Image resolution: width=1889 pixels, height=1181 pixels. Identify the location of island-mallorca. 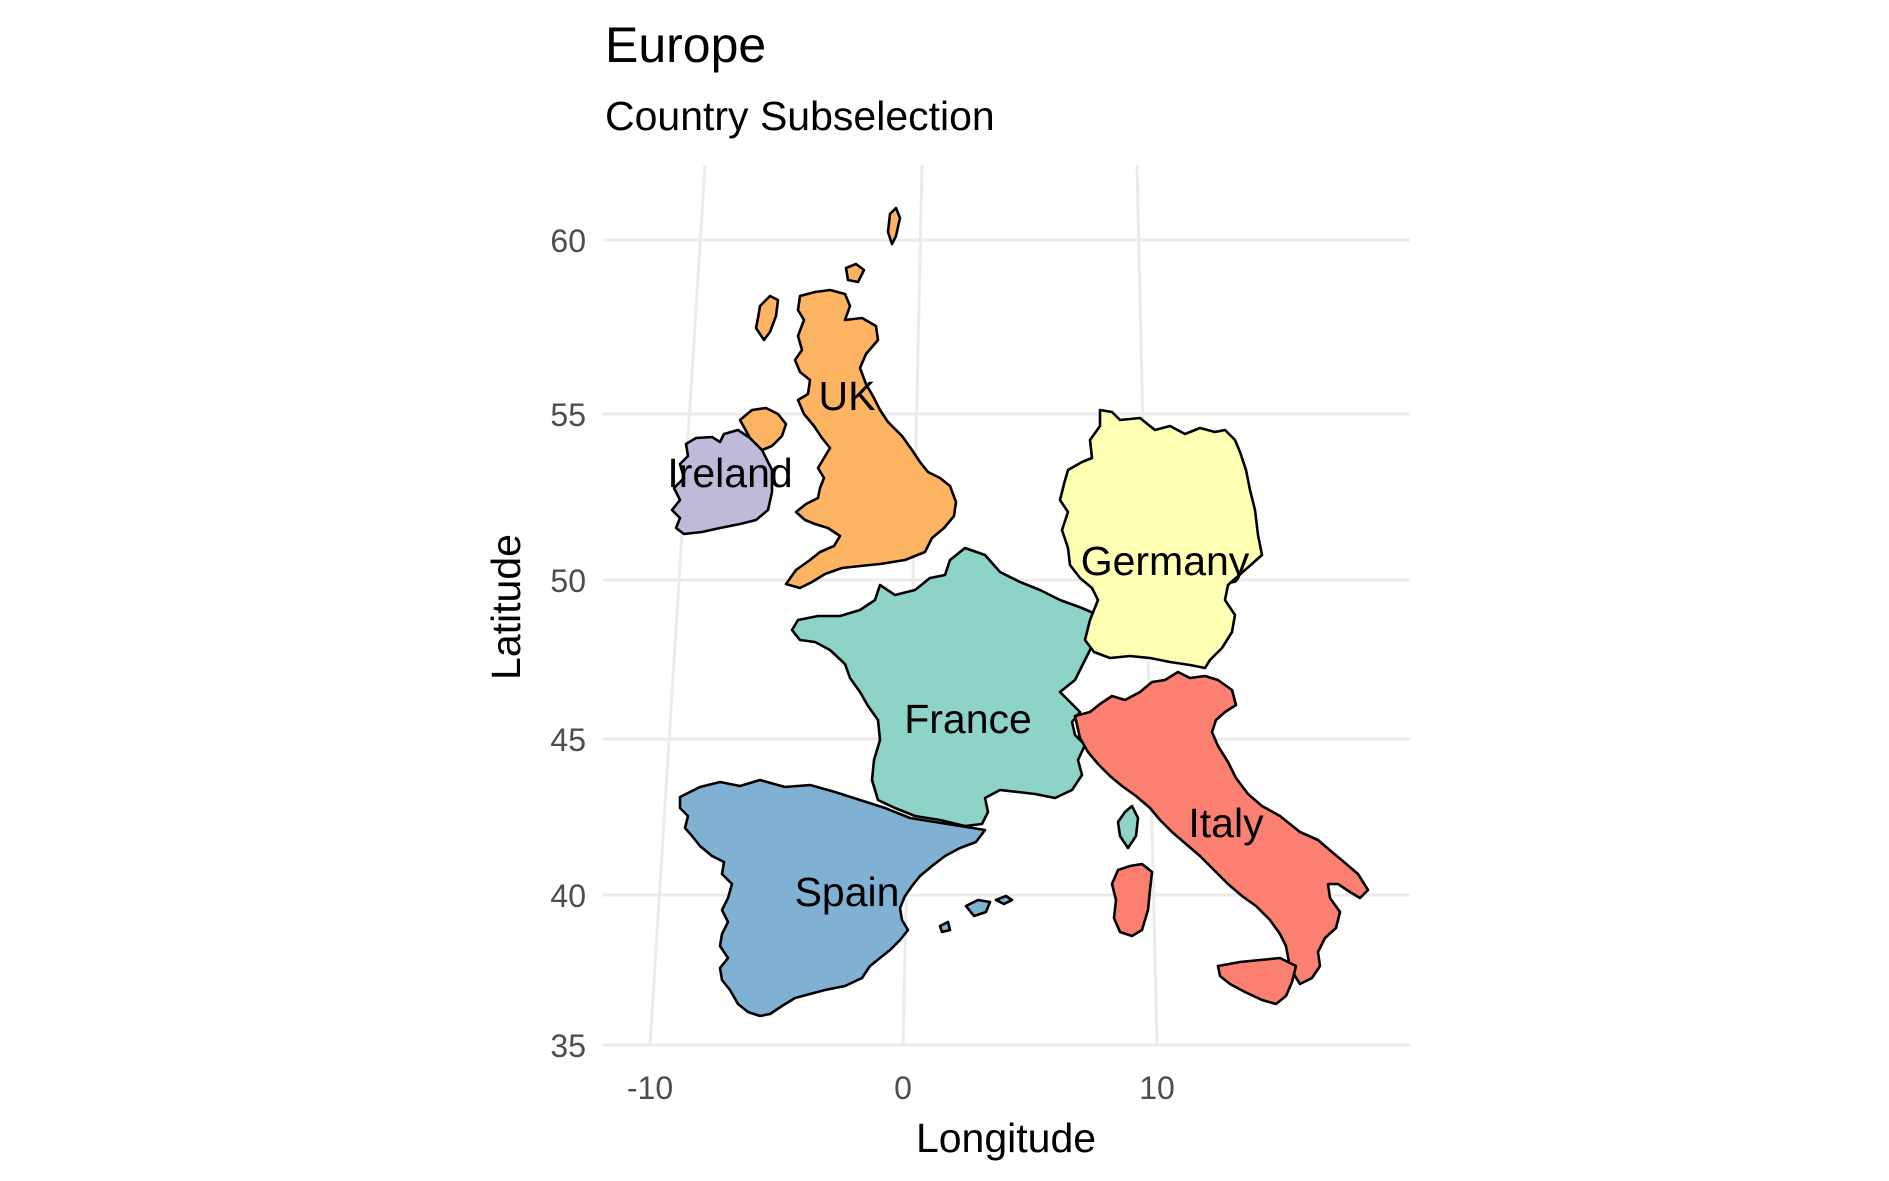
(978, 908).